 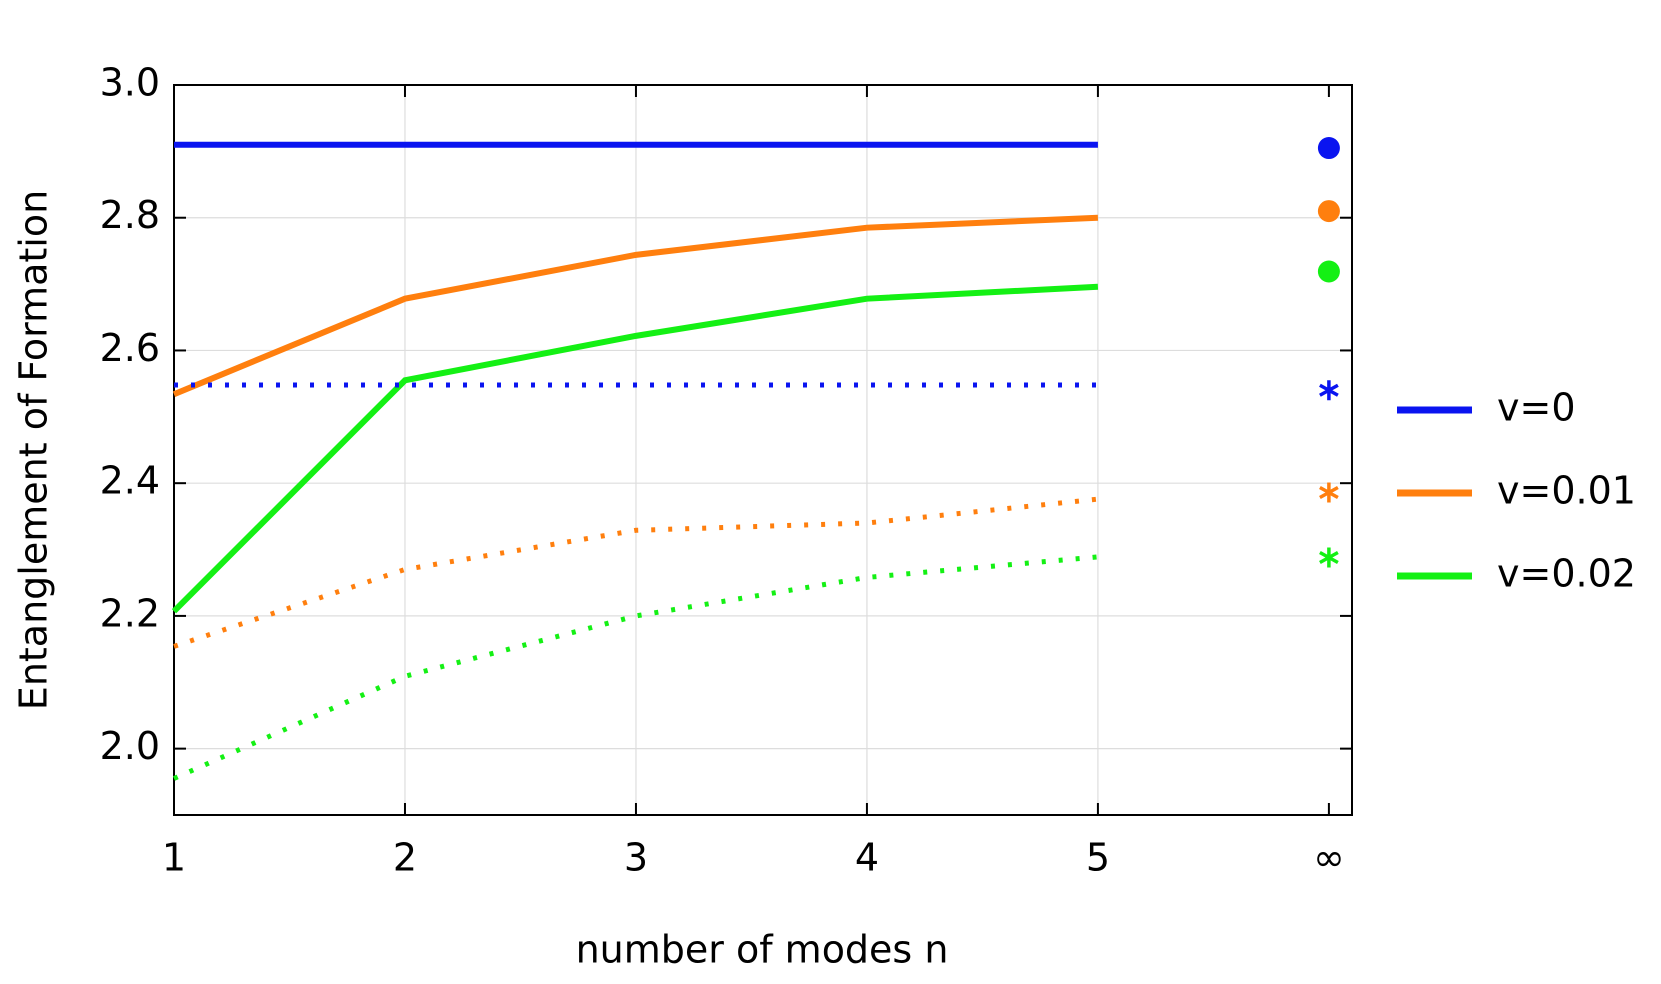 What do you see at coordinates (1566, 574) in the screenshot?
I see `legend-label: v=0.02` at bounding box center [1566, 574].